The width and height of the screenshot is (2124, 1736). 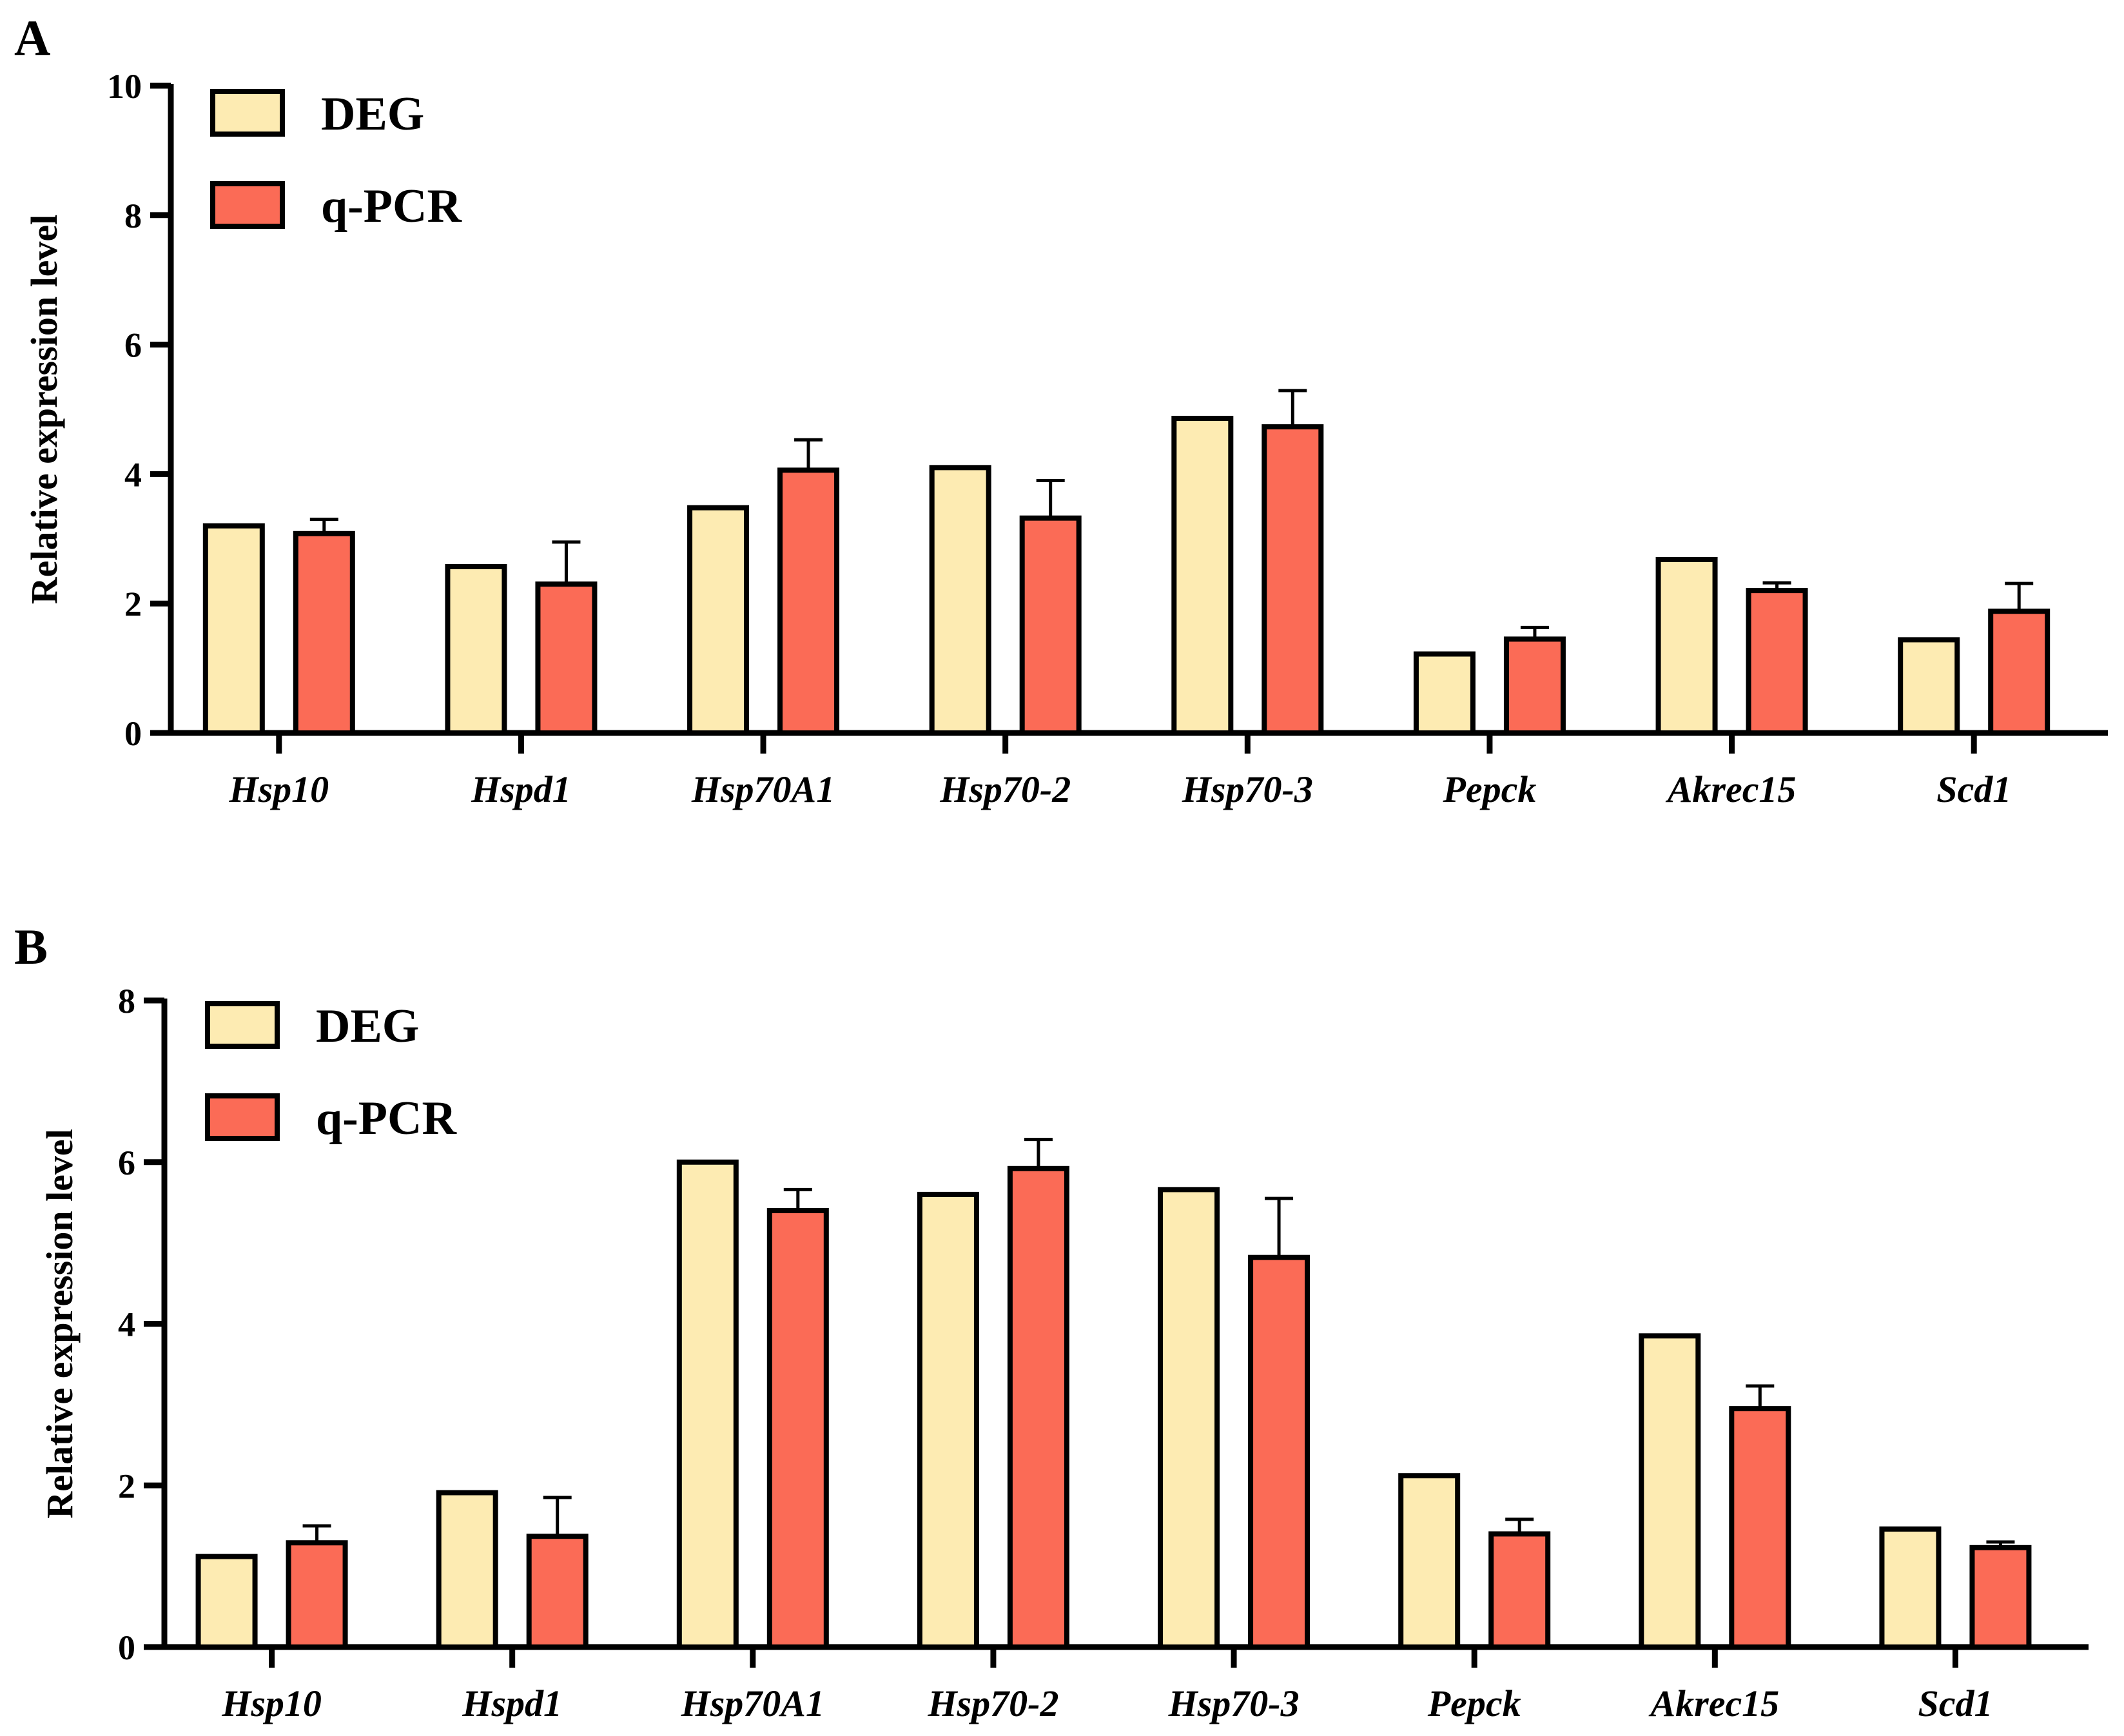 I want to click on panel-label: B, so click(x=31, y=947).